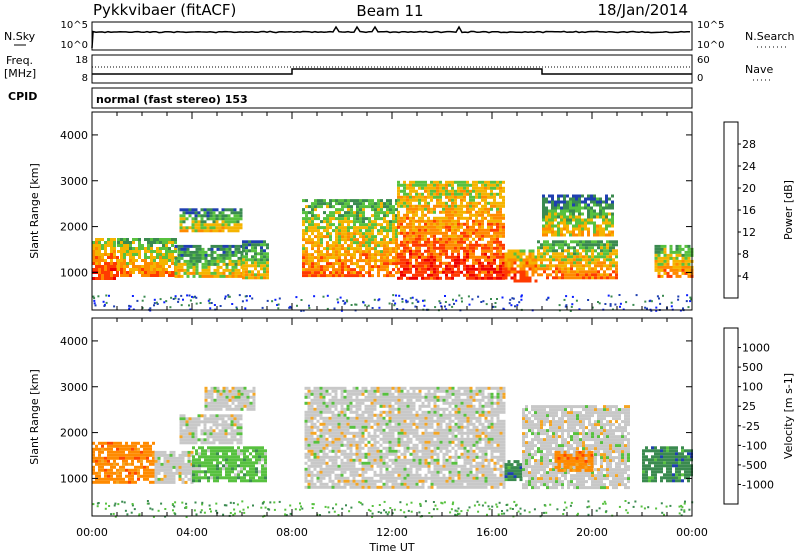 This screenshot has height=558, width=800. What do you see at coordinates (172, 99) in the screenshot?
I see `cpid-text: normal (fast stereo) 153` at bounding box center [172, 99].